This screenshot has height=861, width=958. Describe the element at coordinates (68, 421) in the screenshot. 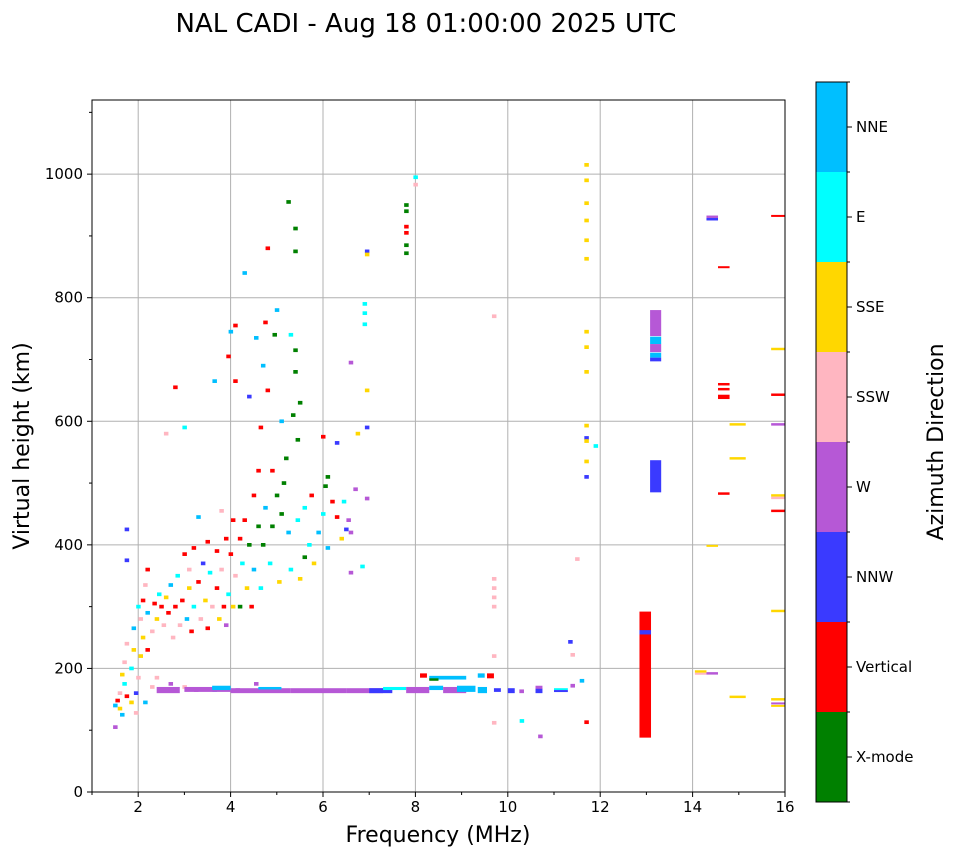

I see `y-tick-label: 600` at that location.